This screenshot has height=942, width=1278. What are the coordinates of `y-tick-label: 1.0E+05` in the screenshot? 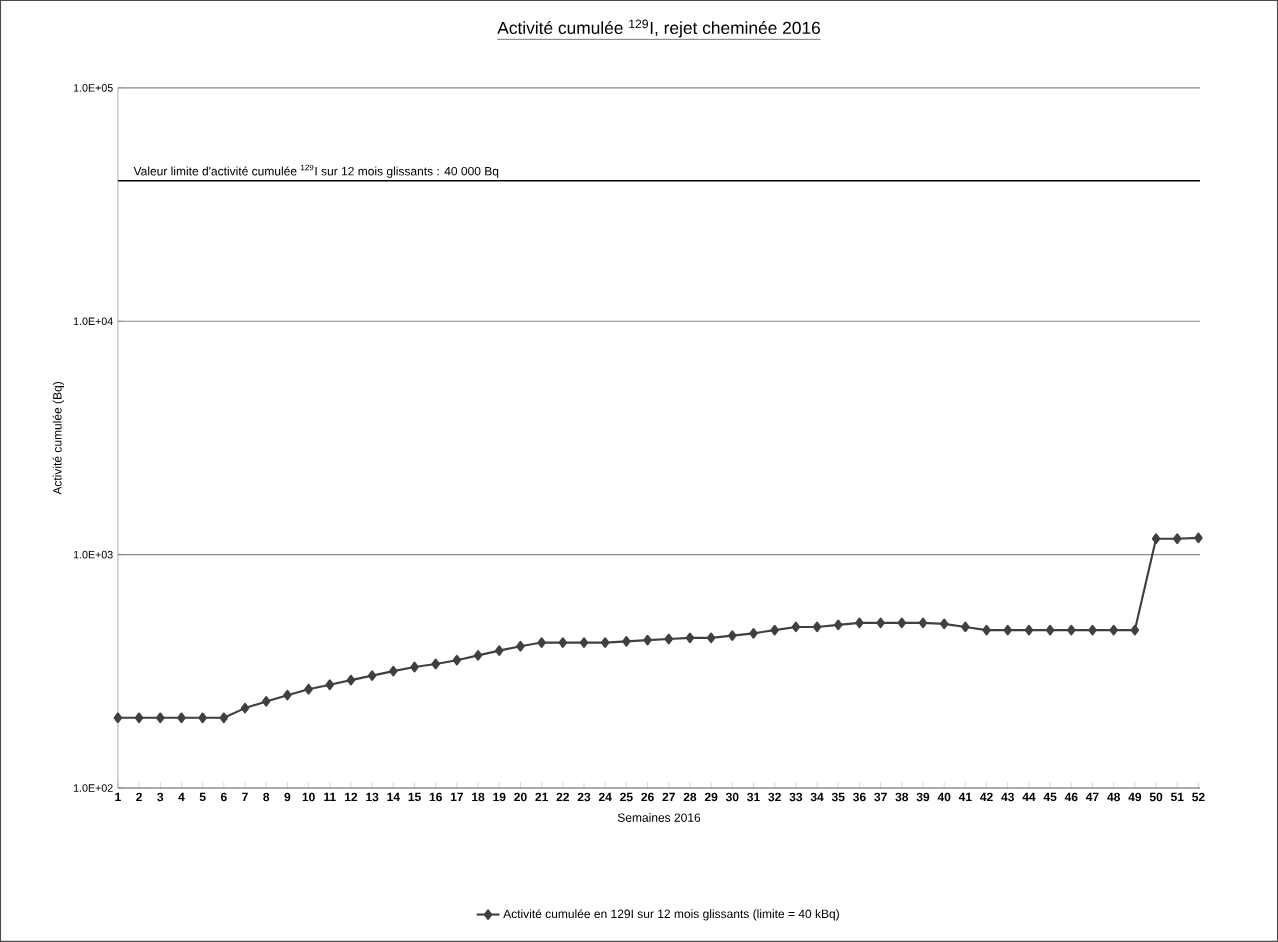 It's located at (93, 88).